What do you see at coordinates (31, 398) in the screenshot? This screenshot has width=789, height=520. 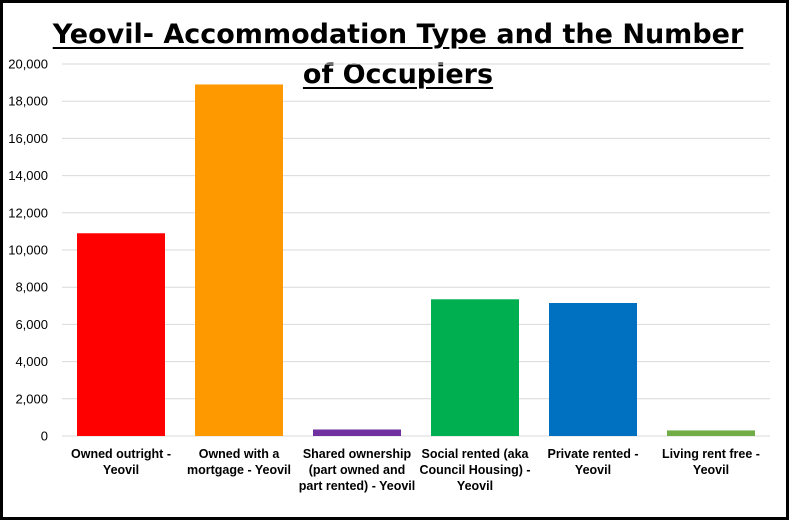 I see `y-tick-label: 2,000` at bounding box center [31, 398].